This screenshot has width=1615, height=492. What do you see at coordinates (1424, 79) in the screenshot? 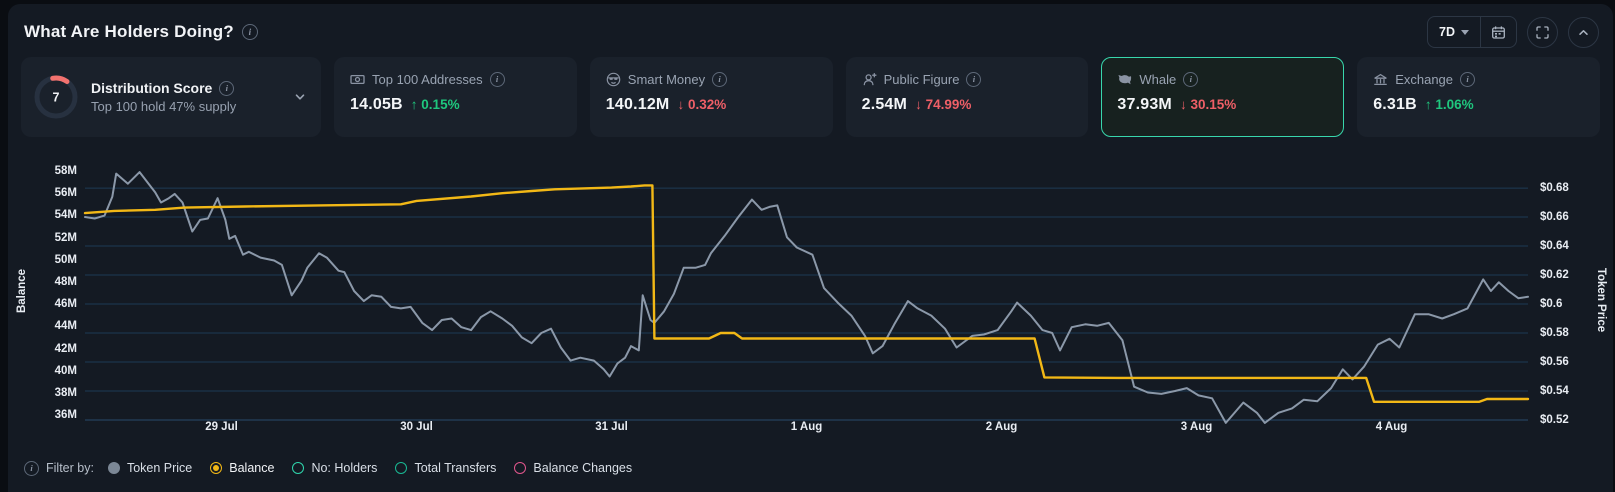
I see `card-label: Exchange` at bounding box center [1424, 79].